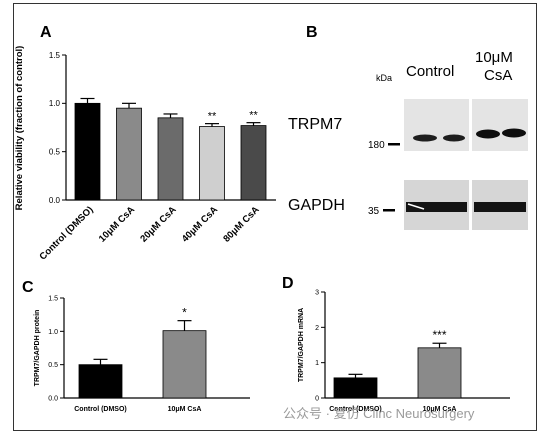 The height and width of the screenshot is (436, 544). What do you see at coordinates (301, 345) in the screenshot?
I see `chart-d-y-label: TRPM7/GAPDH mRNA` at bounding box center [301, 345].